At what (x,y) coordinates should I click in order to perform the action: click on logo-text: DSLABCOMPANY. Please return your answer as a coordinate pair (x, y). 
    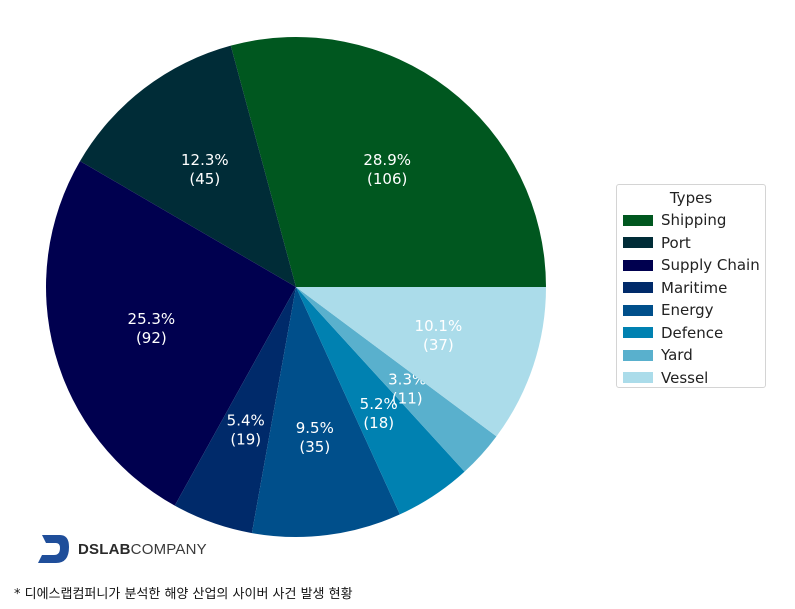
    Looking at the image, I should click on (142, 549).